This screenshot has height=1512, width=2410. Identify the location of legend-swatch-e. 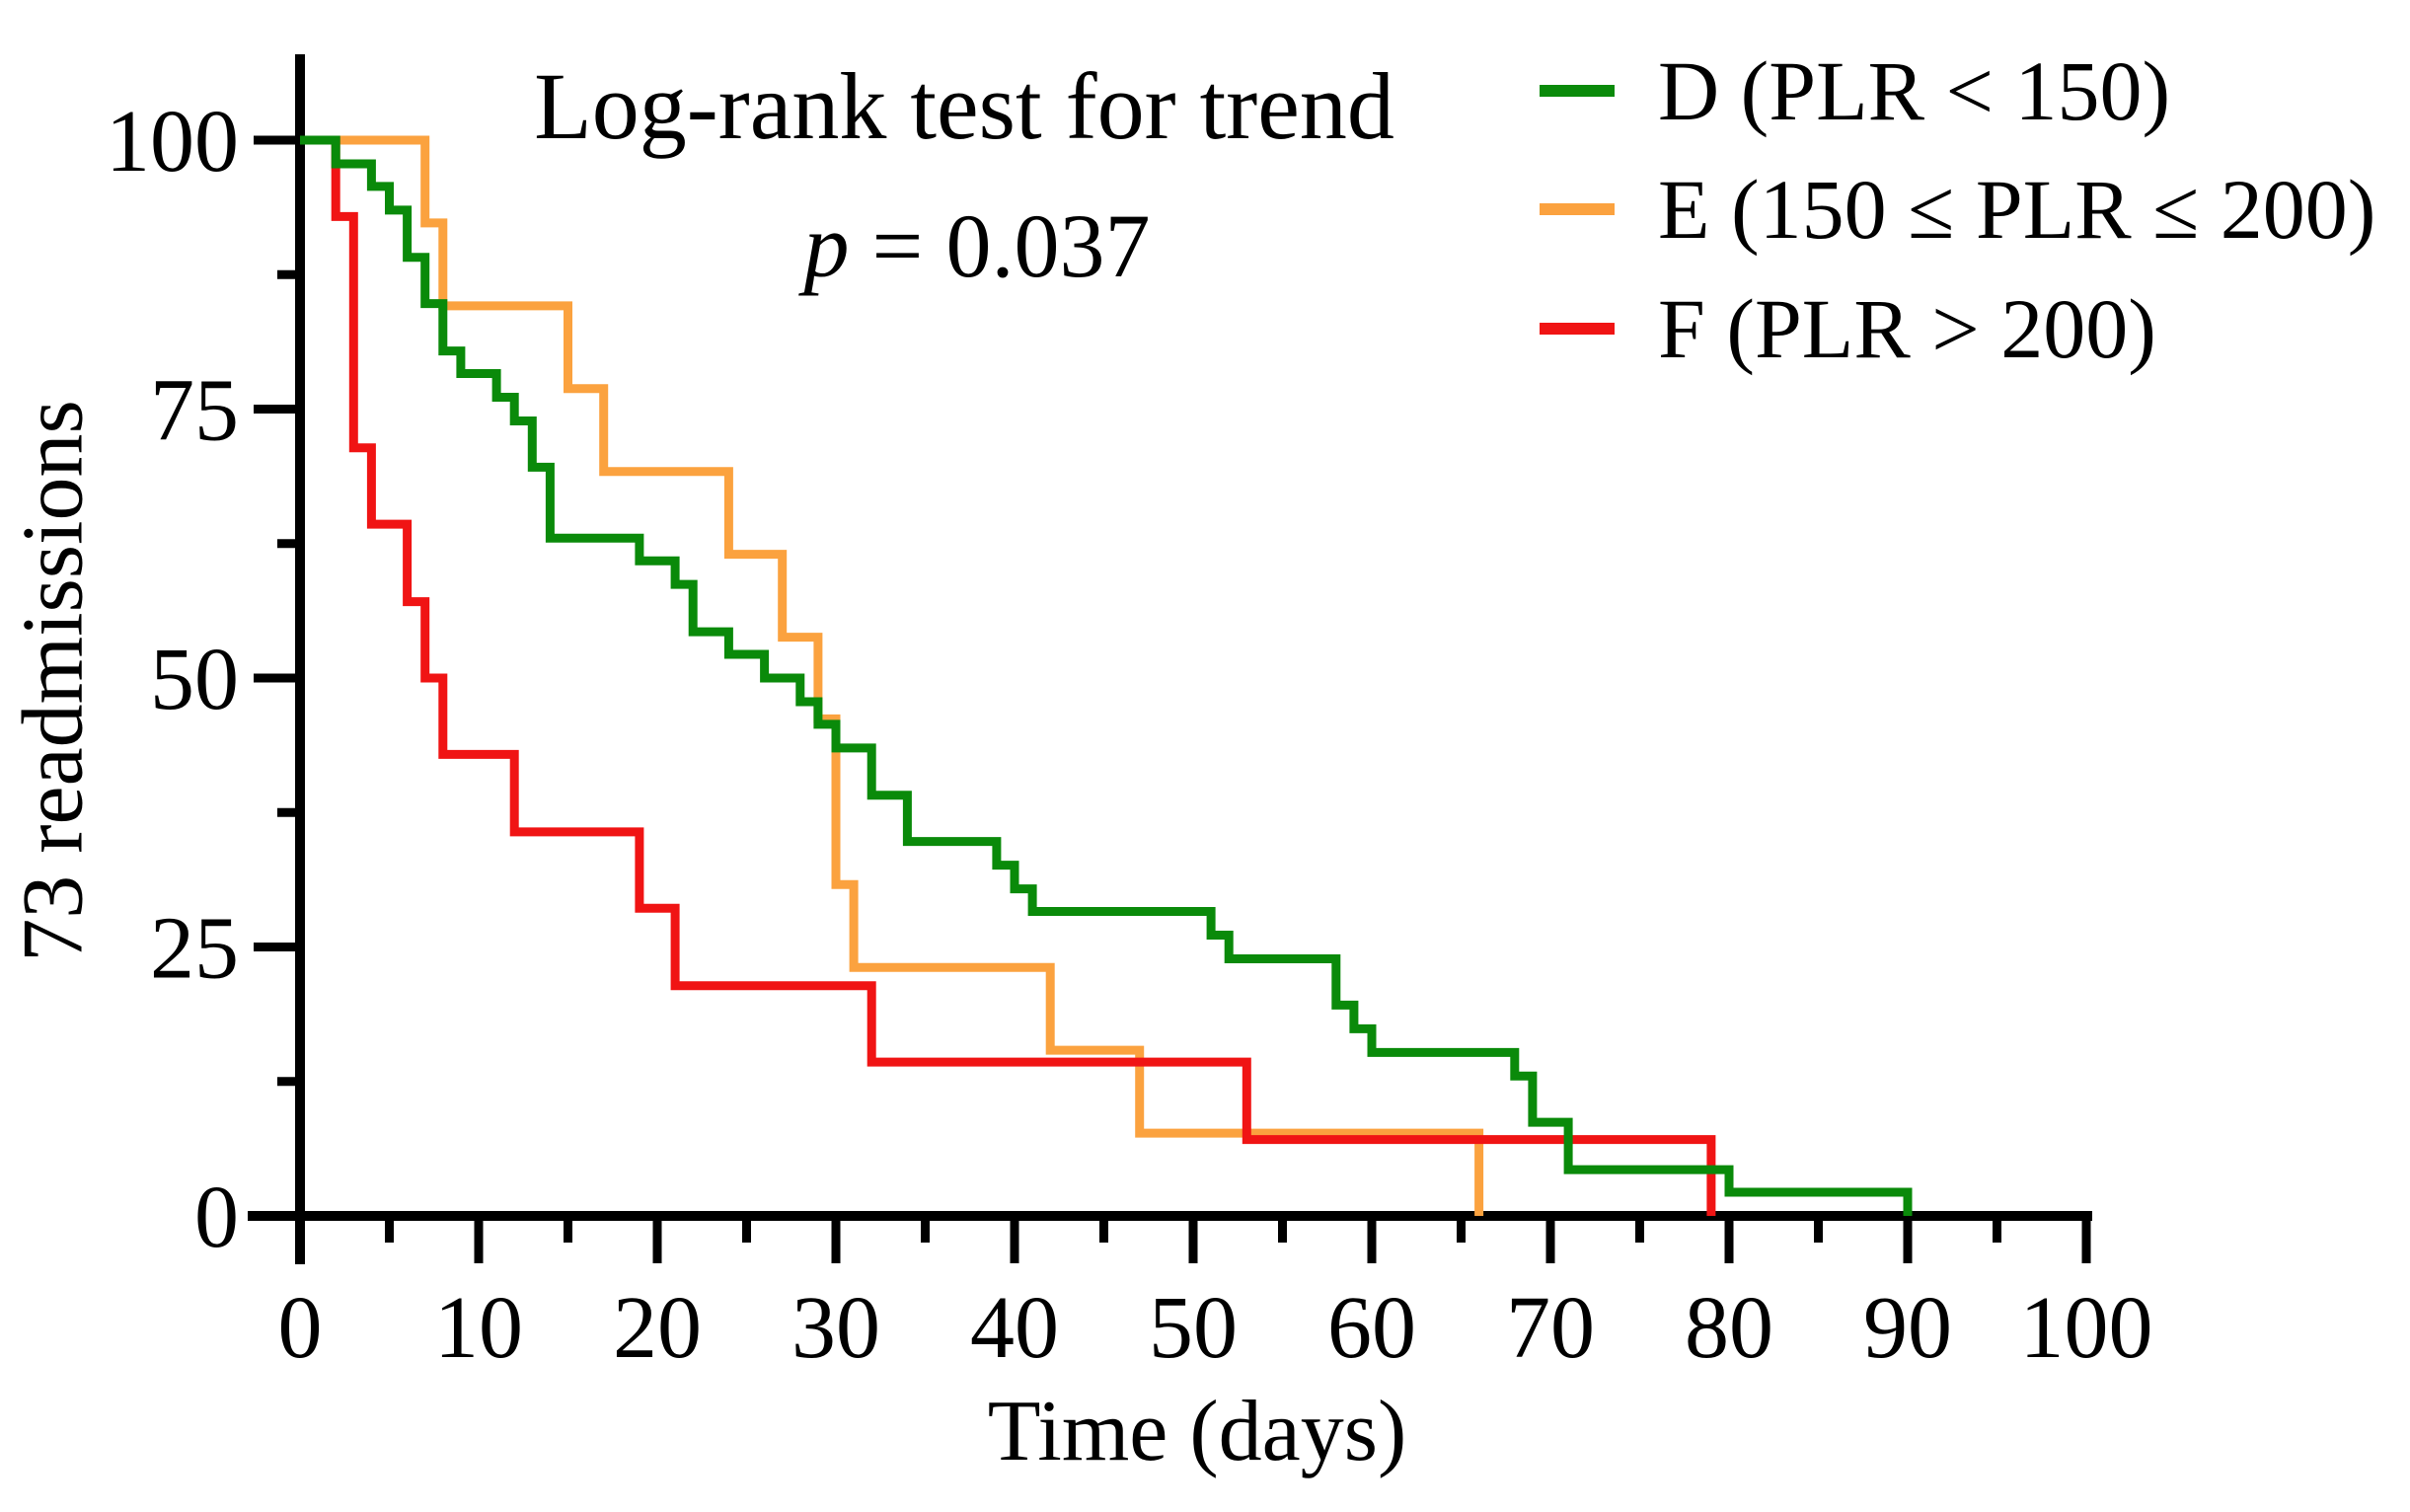
(1577, 209).